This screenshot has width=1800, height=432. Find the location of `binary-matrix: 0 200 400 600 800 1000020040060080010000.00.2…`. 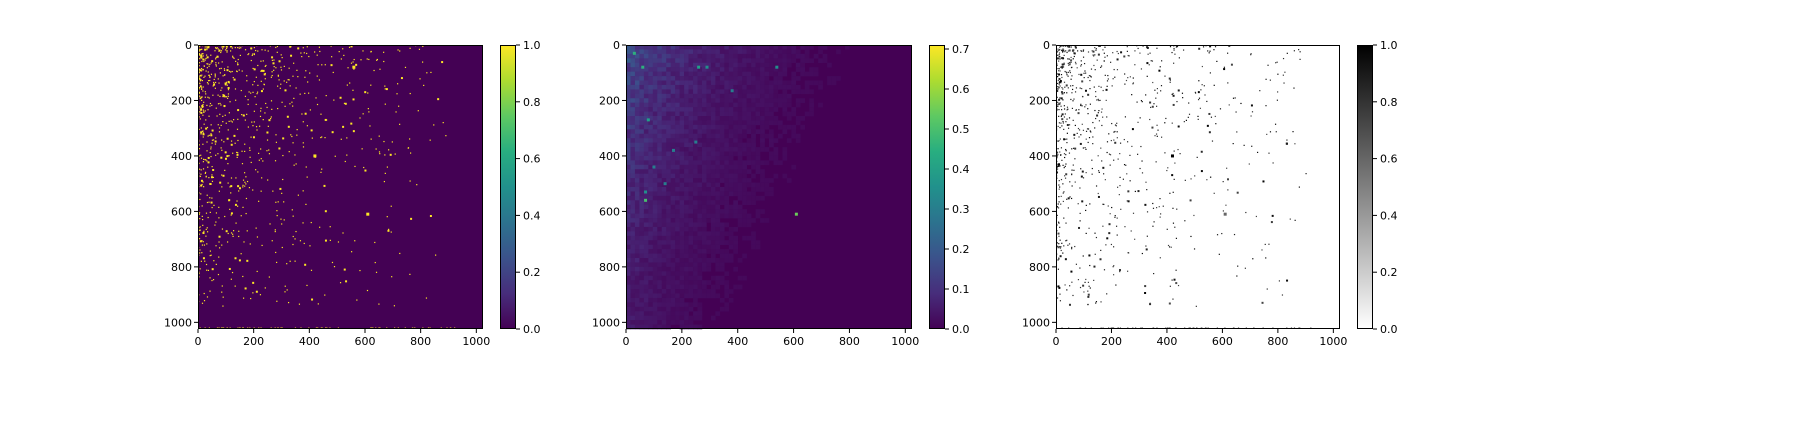

binary-matrix: 0 200 400 600 800 1000020040060080010000.00.2… is located at coordinates (352, 193).